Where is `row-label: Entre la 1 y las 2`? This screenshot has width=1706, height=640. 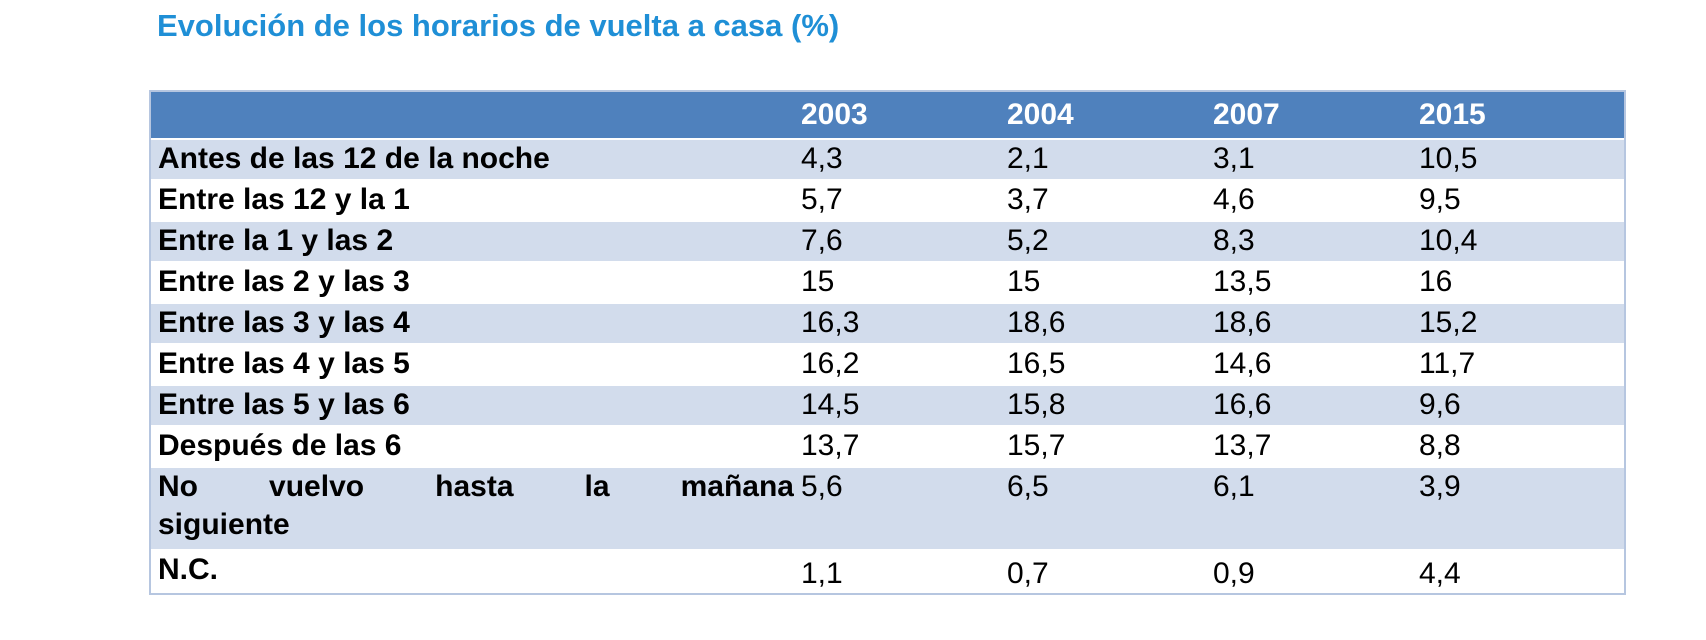 row-label: Entre la 1 y las 2 is located at coordinates (472, 242).